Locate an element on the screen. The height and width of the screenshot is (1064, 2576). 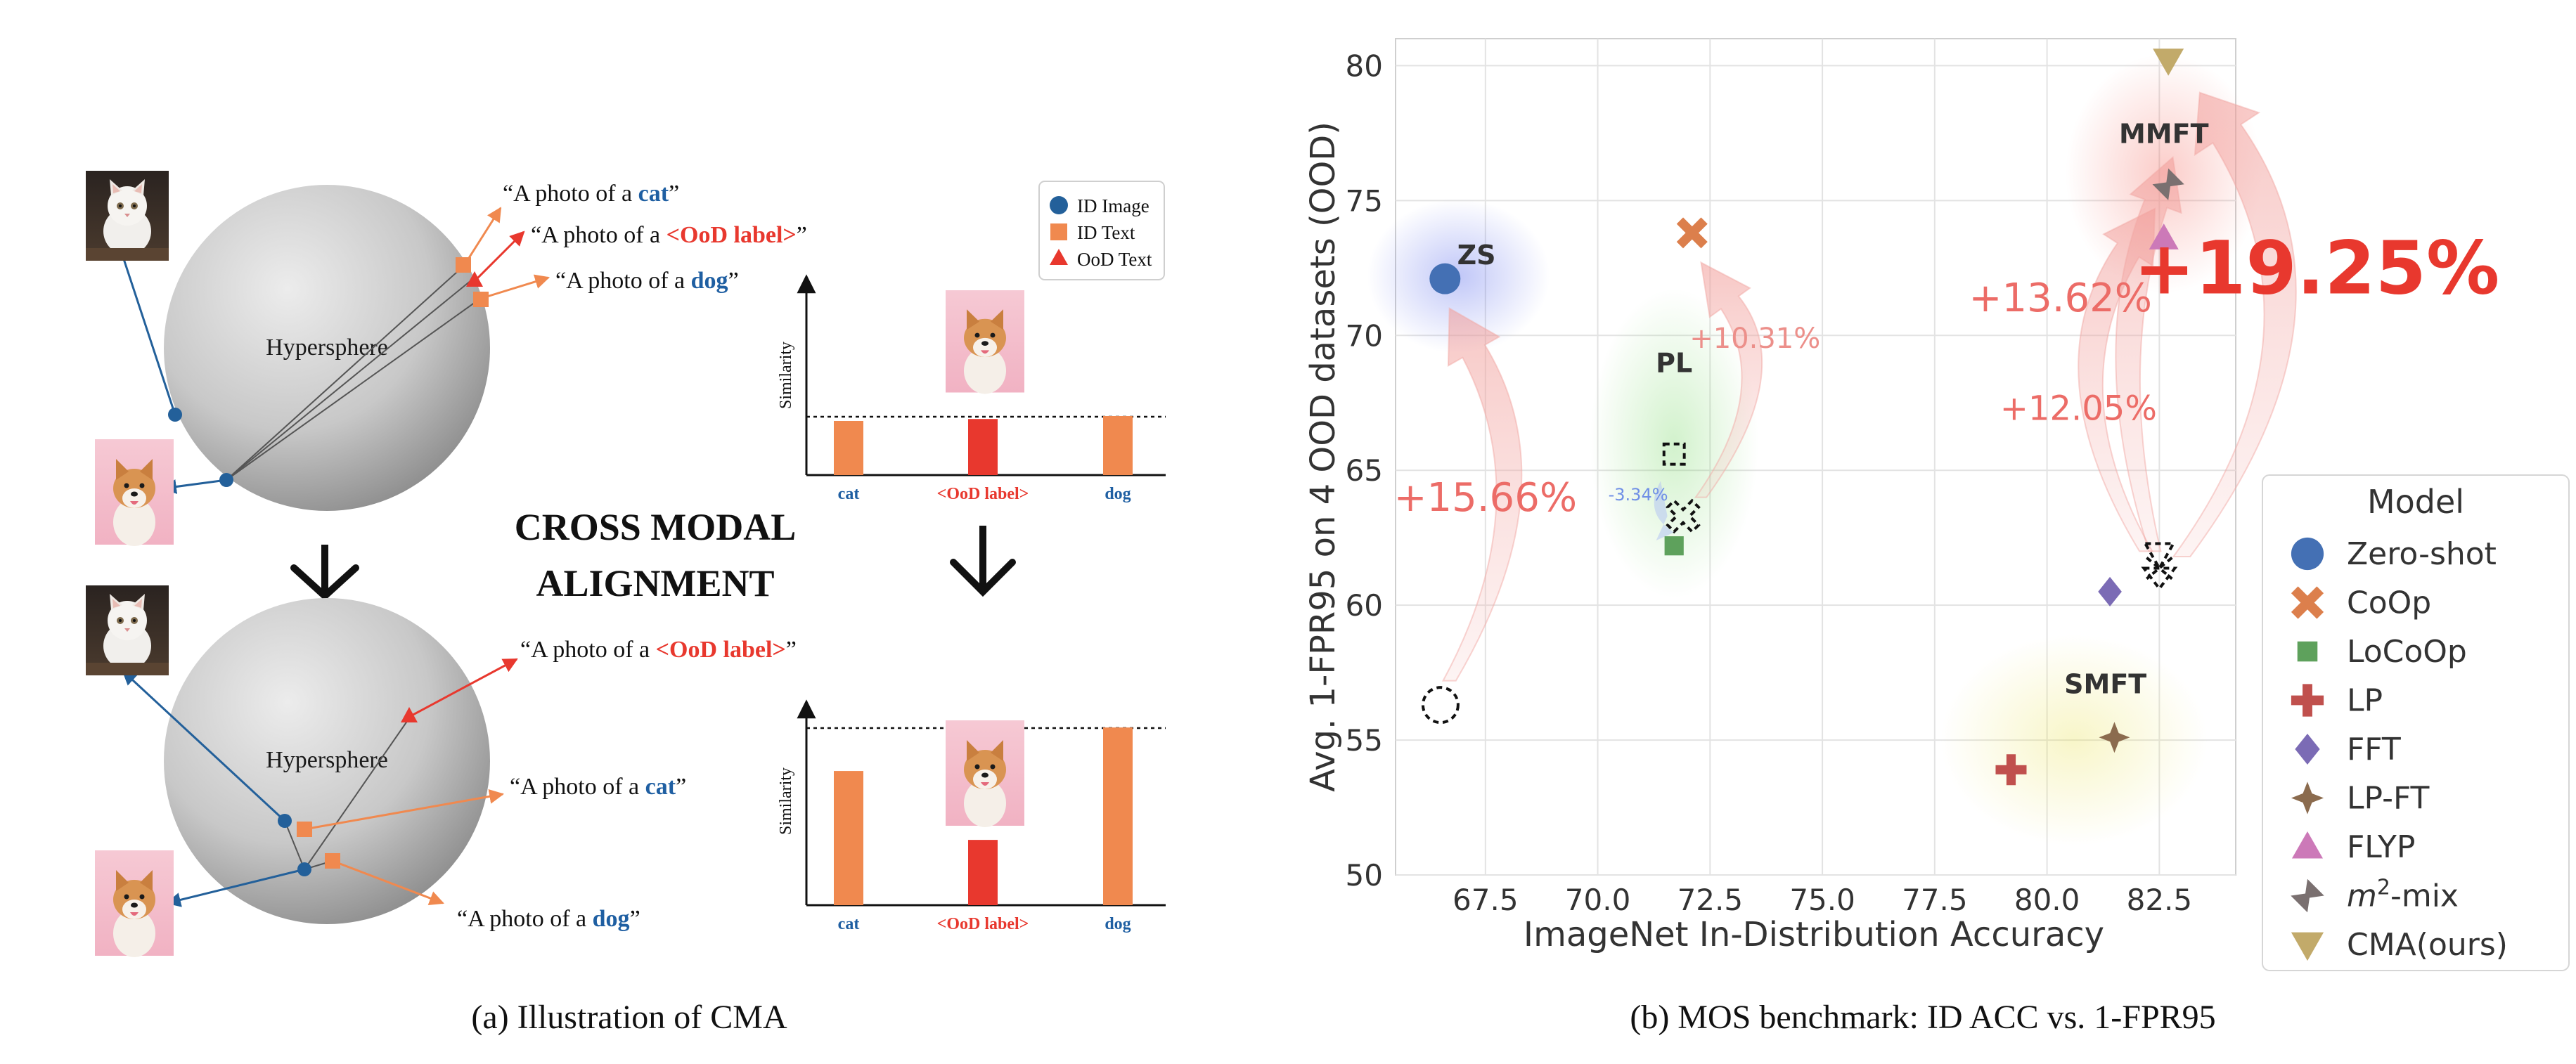
after-category-label: <OoD label> is located at coordinates (983, 924).